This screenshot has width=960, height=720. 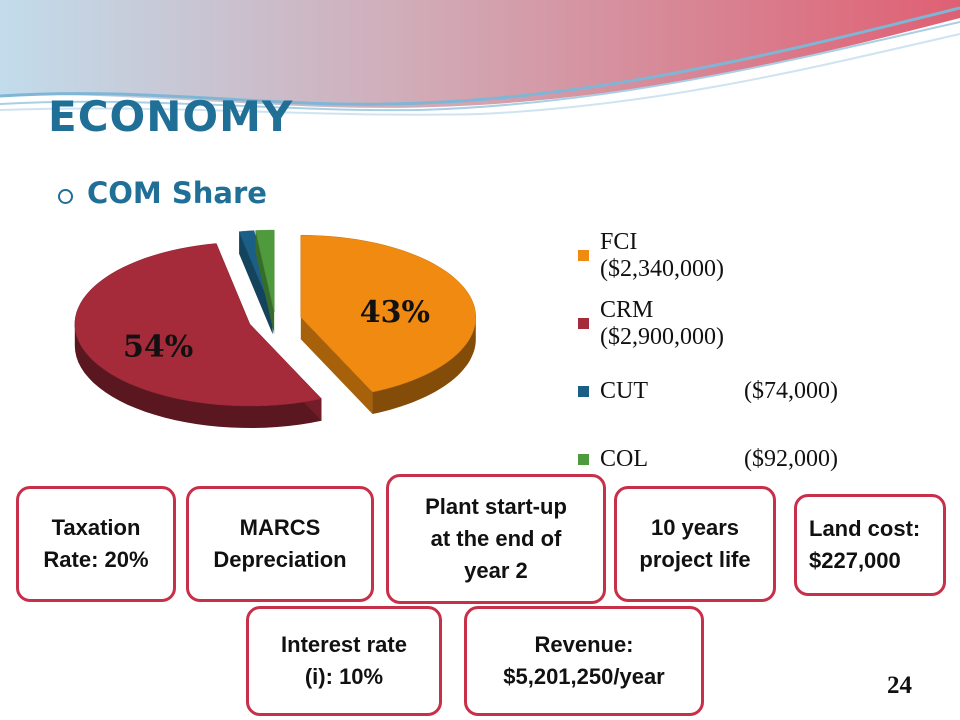 What do you see at coordinates (662, 323) in the screenshot?
I see `legend-label: CRM ($2,900,000)` at bounding box center [662, 323].